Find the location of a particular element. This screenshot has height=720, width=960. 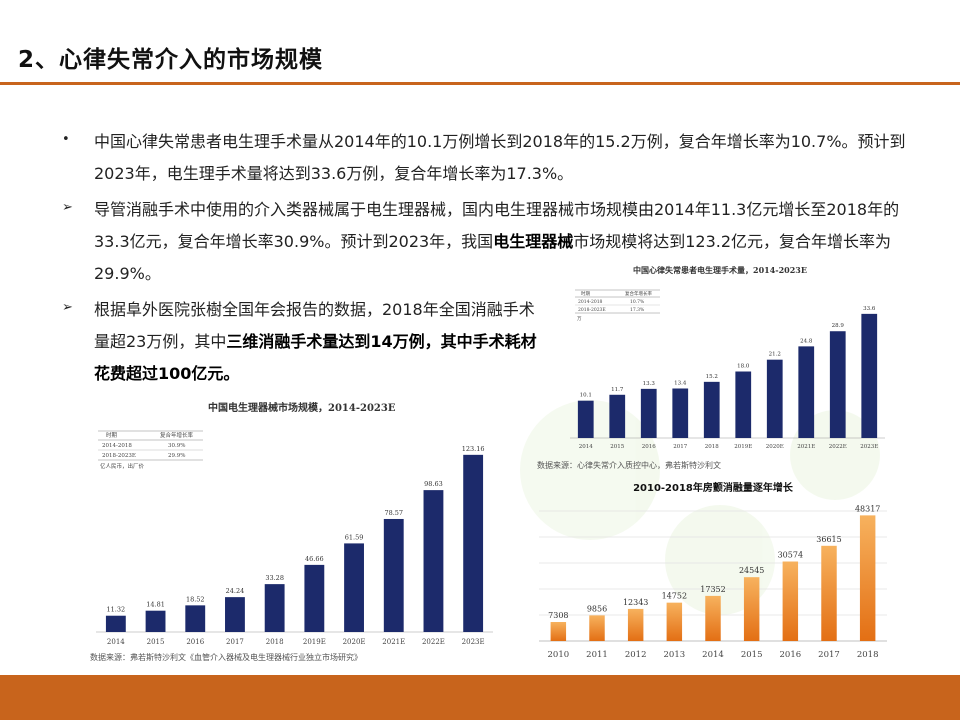

legend-row-cagr: 30.9% is located at coordinates (176, 446).